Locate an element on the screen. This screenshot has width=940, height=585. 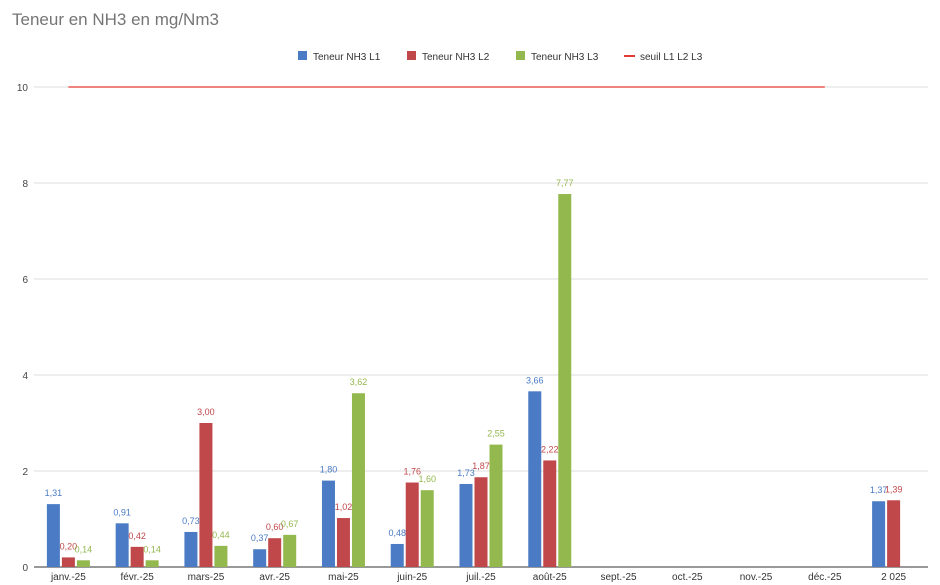
data-label: 0,44 is located at coordinates (221, 535).